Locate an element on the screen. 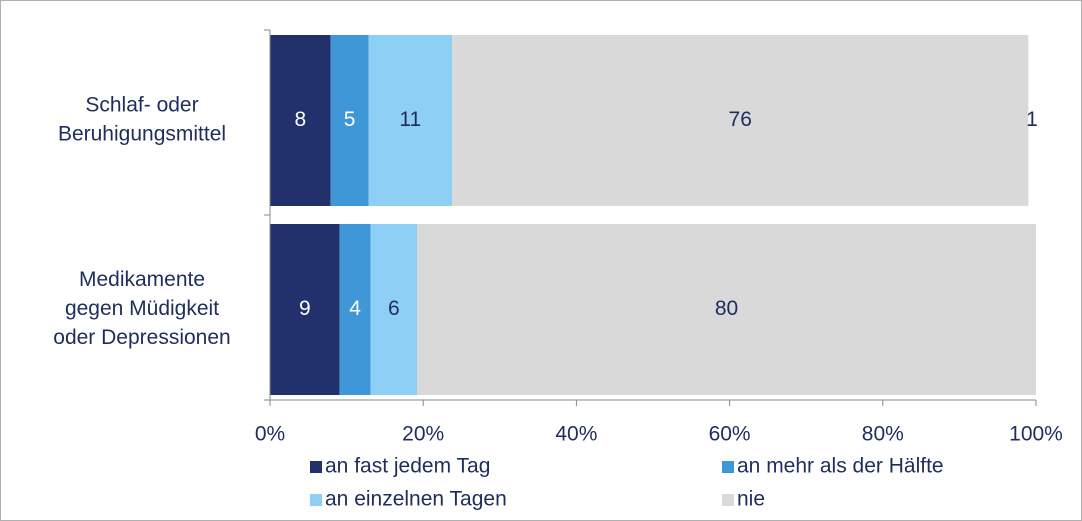 The image size is (1082, 521). data-label: 76 is located at coordinates (740, 119).